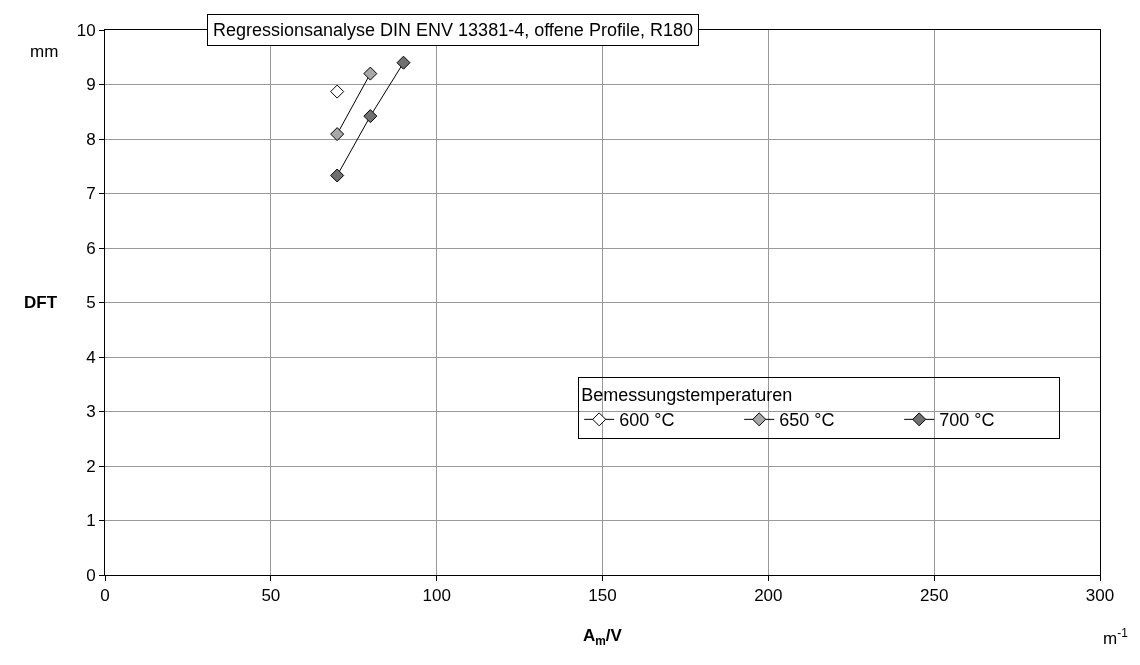  I want to click on legend-label: 700 °C, so click(967, 420).